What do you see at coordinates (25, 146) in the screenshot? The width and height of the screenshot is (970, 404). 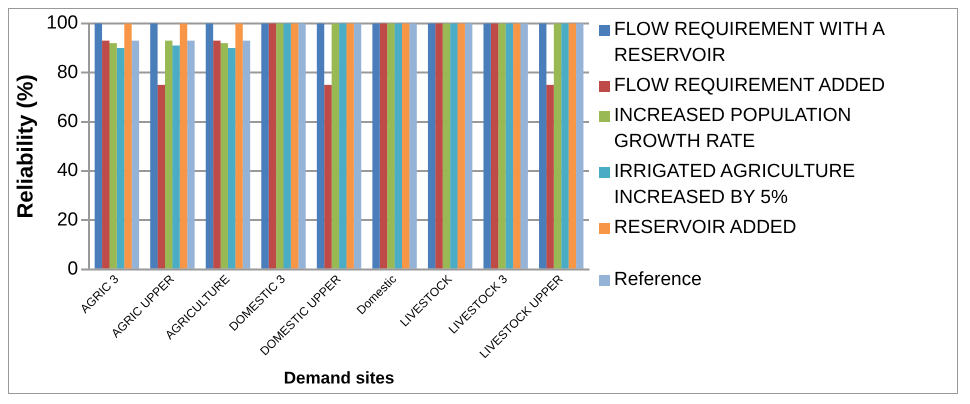 I see `y-axis-title: Reliability (%)` at bounding box center [25, 146].